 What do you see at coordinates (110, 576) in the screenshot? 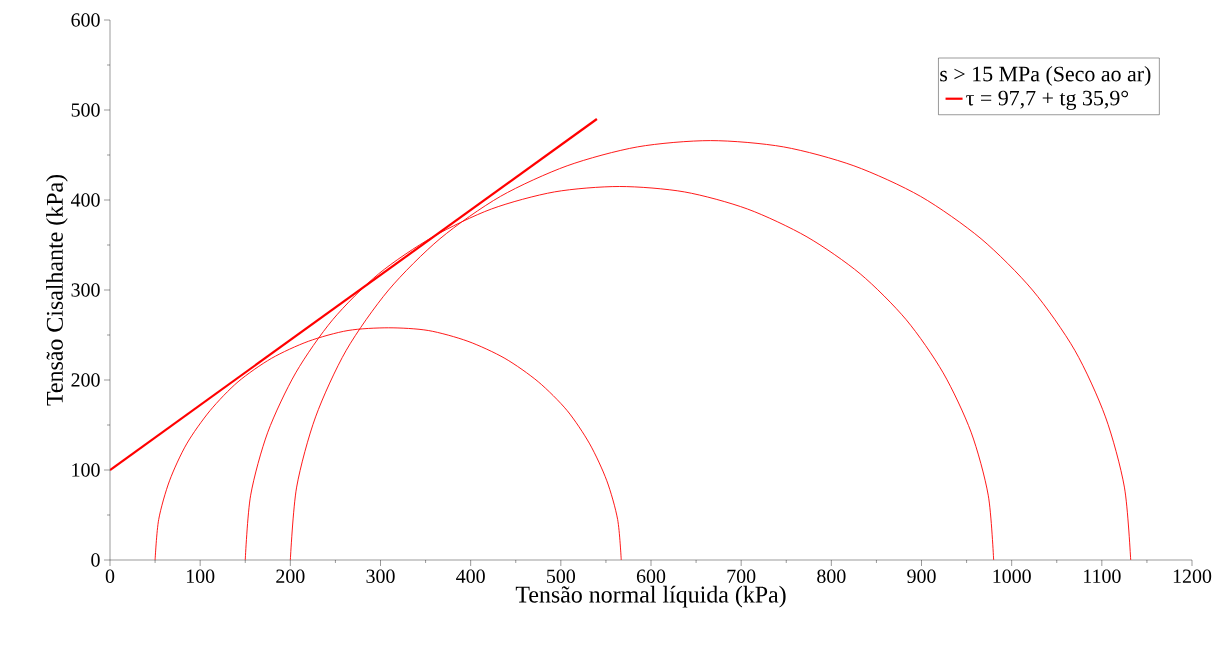
I see `x-tick-label: 0` at bounding box center [110, 576].